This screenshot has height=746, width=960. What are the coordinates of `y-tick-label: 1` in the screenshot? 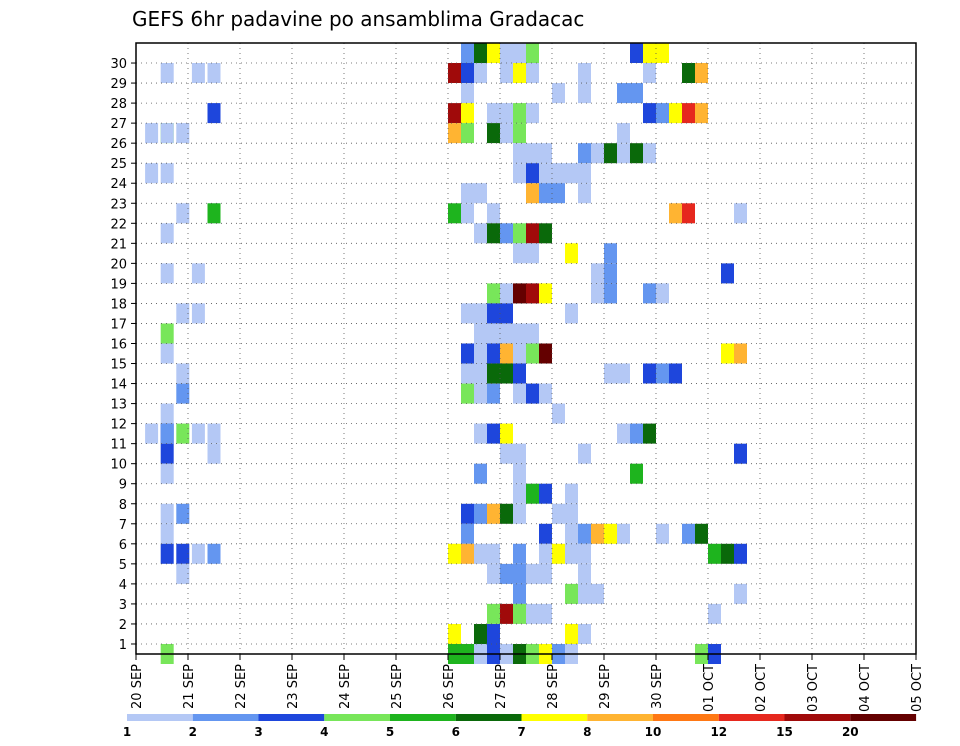 It's located at (123, 645).